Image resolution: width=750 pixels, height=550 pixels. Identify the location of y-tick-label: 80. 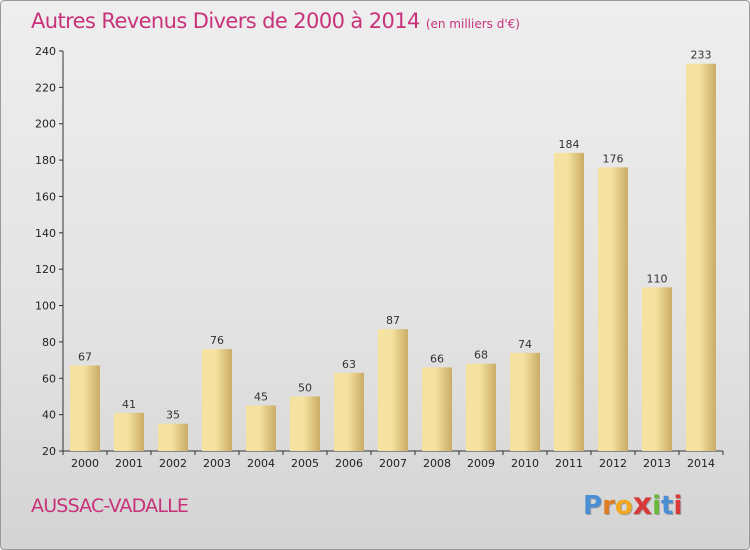
(49, 342).